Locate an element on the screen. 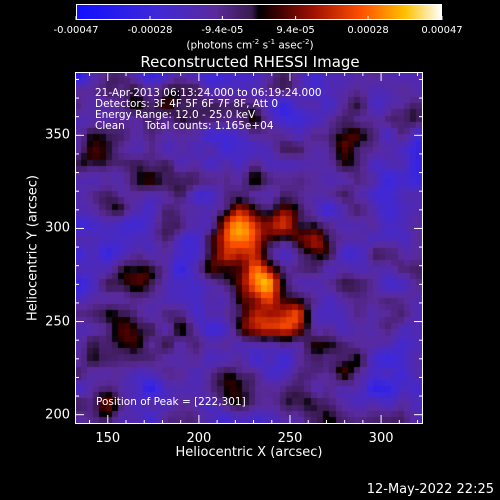 The height and width of the screenshot is (500, 500). annotation-method: Clean is located at coordinates (110, 126).